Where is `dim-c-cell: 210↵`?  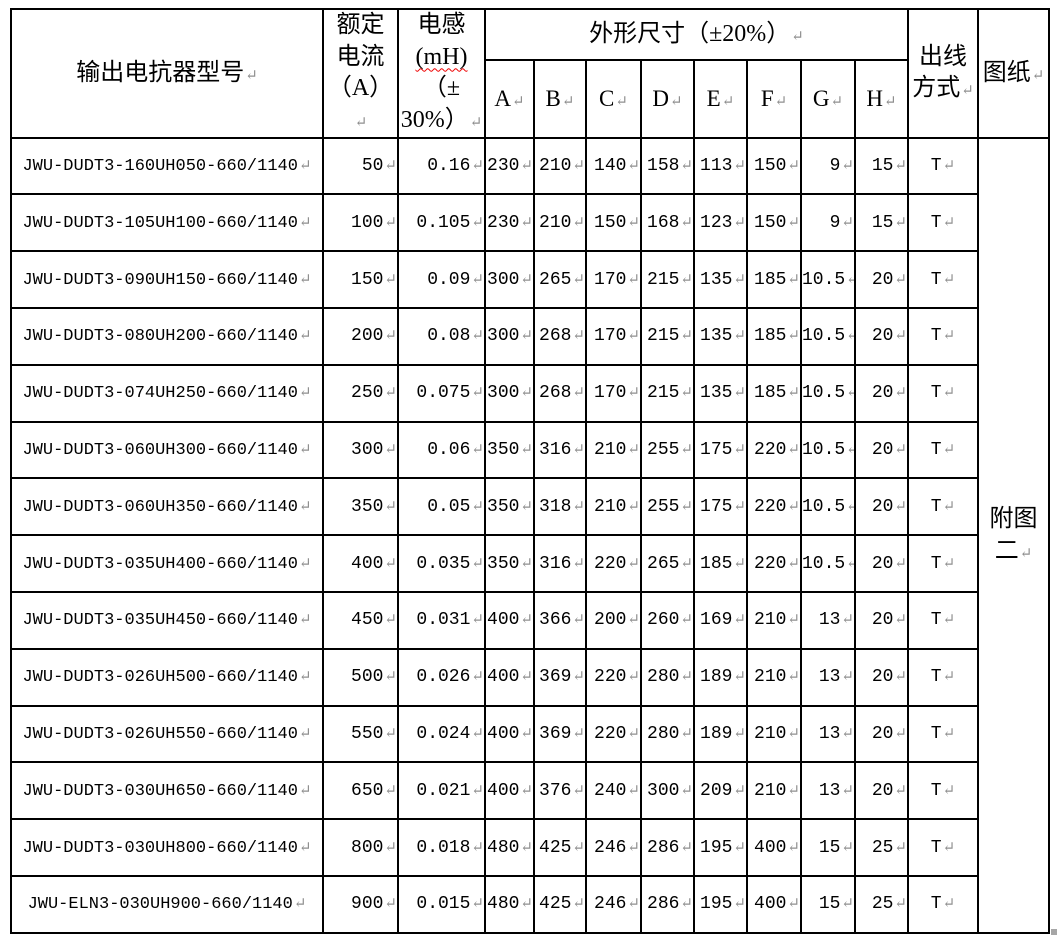 dim-c-cell: 210↵ is located at coordinates (613, 450).